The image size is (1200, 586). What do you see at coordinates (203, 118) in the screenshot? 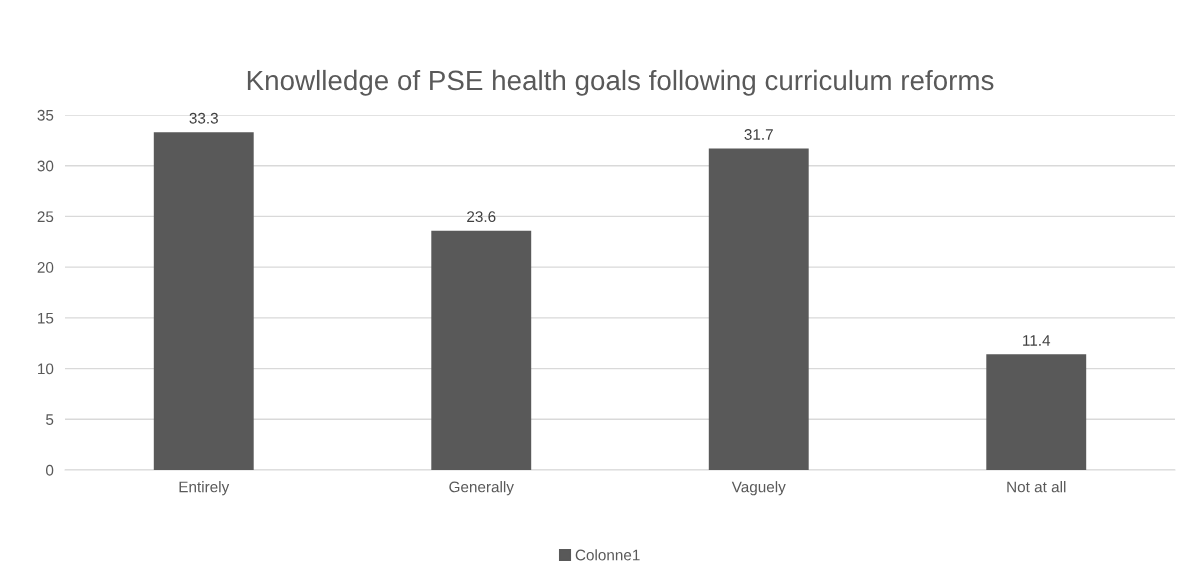
I see `data-label: 33.3` at bounding box center [203, 118].